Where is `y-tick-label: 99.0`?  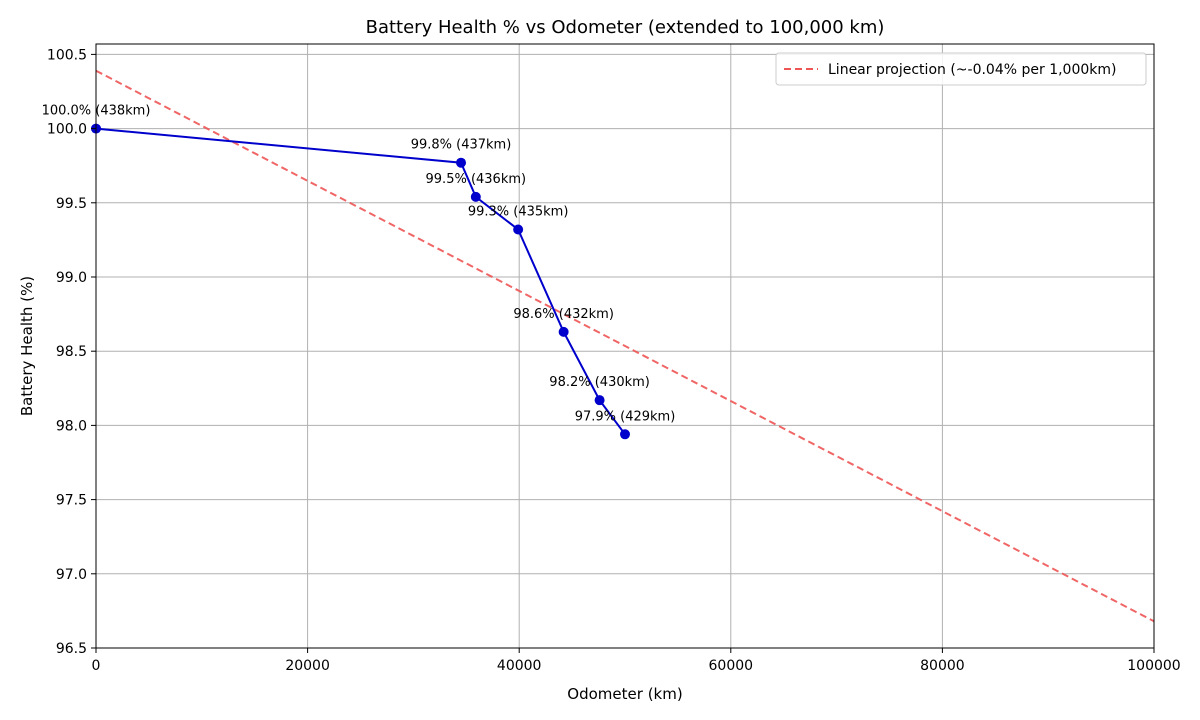 y-tick-label: 99.0 is located at coordinates (71, 278).